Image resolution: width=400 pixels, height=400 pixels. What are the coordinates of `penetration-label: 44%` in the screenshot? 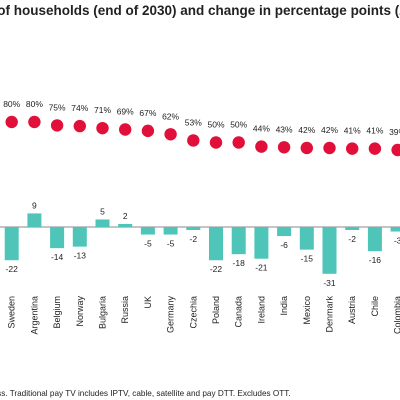 It's located at (261, 129).